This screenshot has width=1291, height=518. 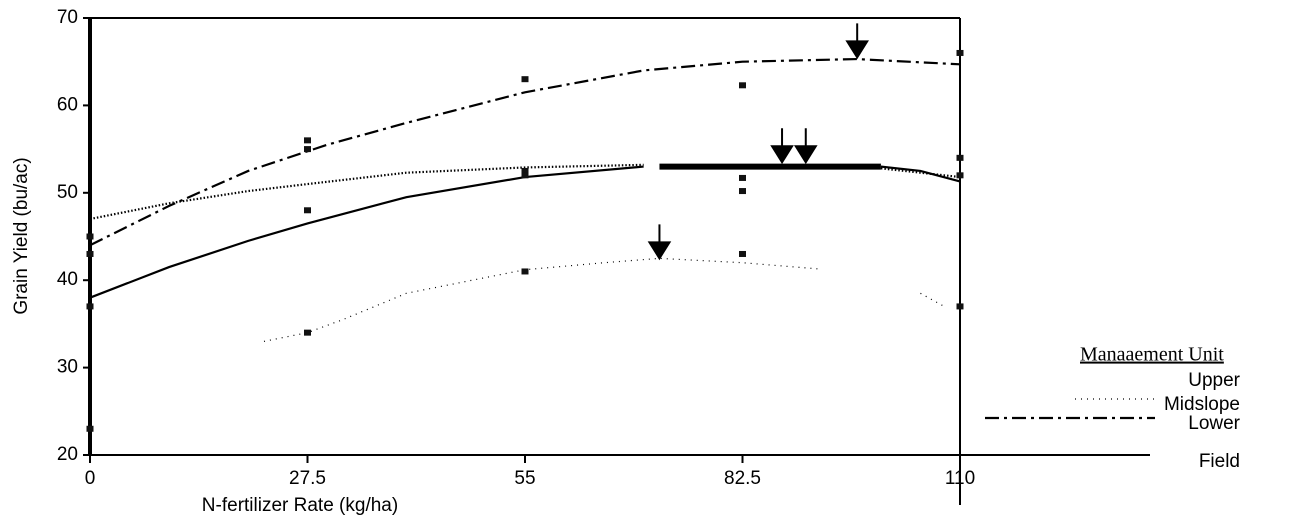 I want to click on x-tick-label: 55, so click(x=524, y=478).